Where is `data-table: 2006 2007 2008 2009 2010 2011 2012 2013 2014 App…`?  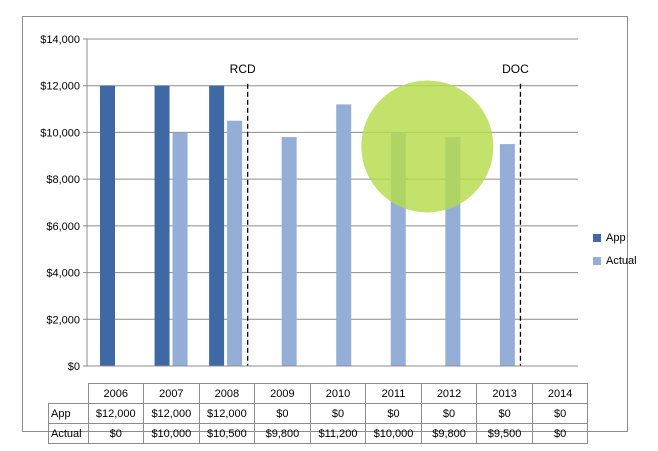 data-table: 2006 2007 2008 2009 2010 2011 2012 2013 2014 App… is located at coordinates (318, 413).